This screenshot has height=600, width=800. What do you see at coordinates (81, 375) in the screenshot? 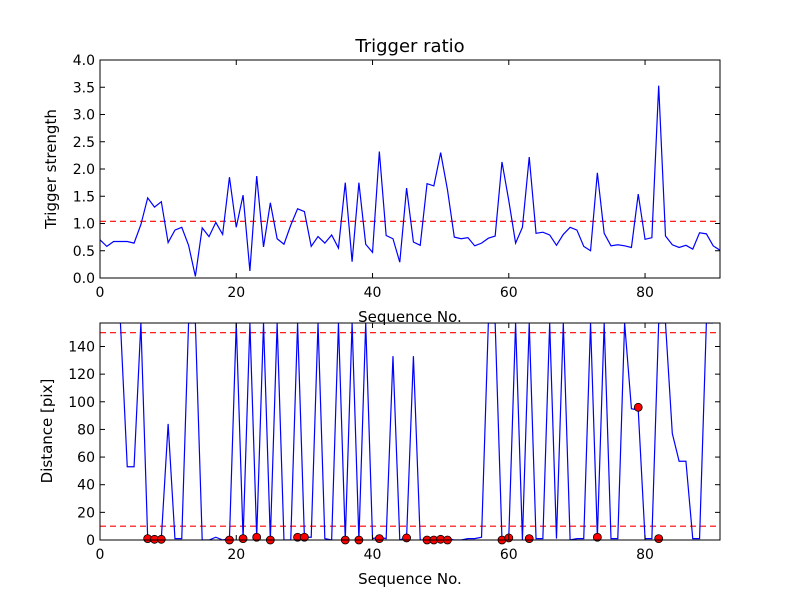
I see `y-tick-label: 120` at bounding box center [81, 375].